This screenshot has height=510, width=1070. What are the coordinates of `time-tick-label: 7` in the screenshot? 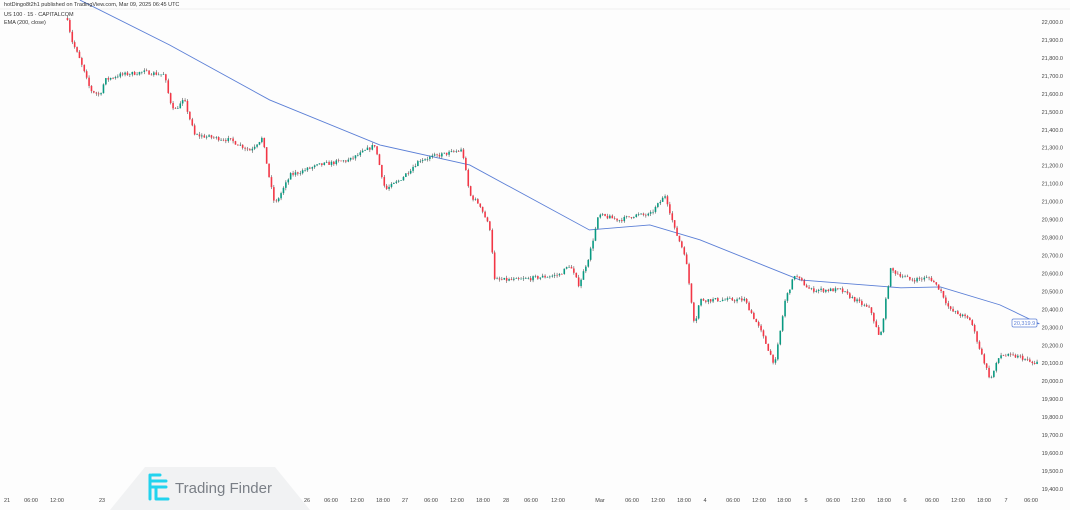 It's located at (1005, 501).